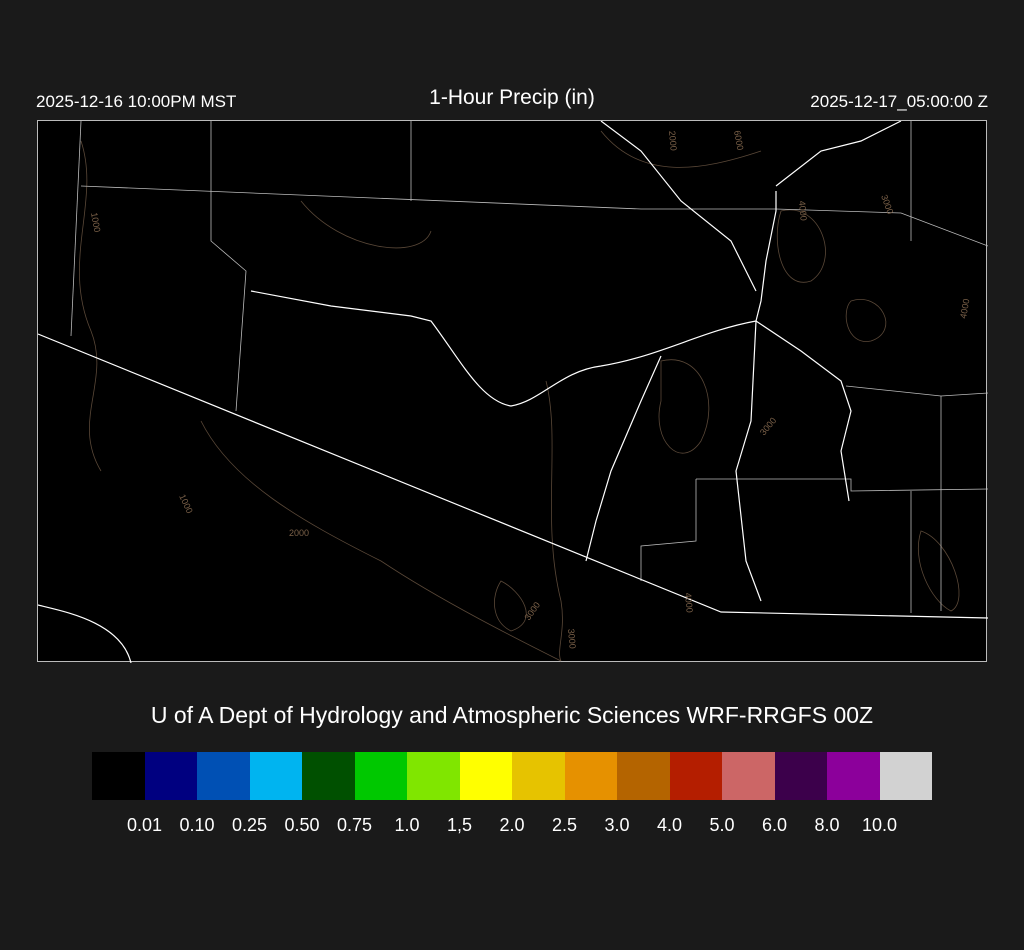  Describe the element at coordinates (512, 97) in the screenshot. I see `chart-title: 1-Hour Precip (in)` at that location.